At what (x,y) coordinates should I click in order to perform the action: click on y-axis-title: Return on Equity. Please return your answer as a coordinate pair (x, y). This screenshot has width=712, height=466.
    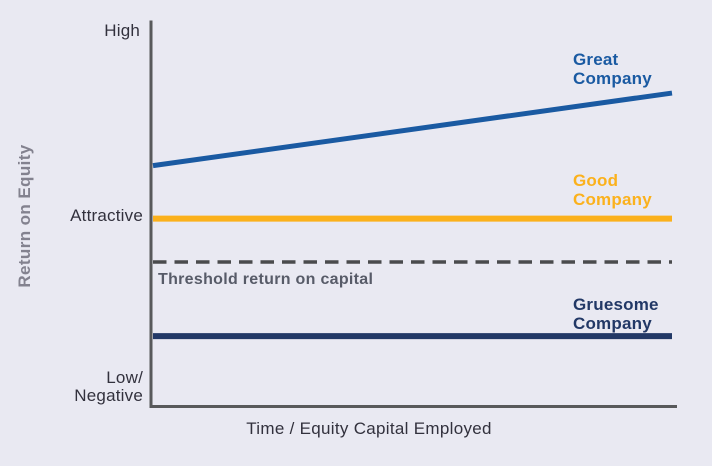
    Looking at the image, I should click on (24, 216).